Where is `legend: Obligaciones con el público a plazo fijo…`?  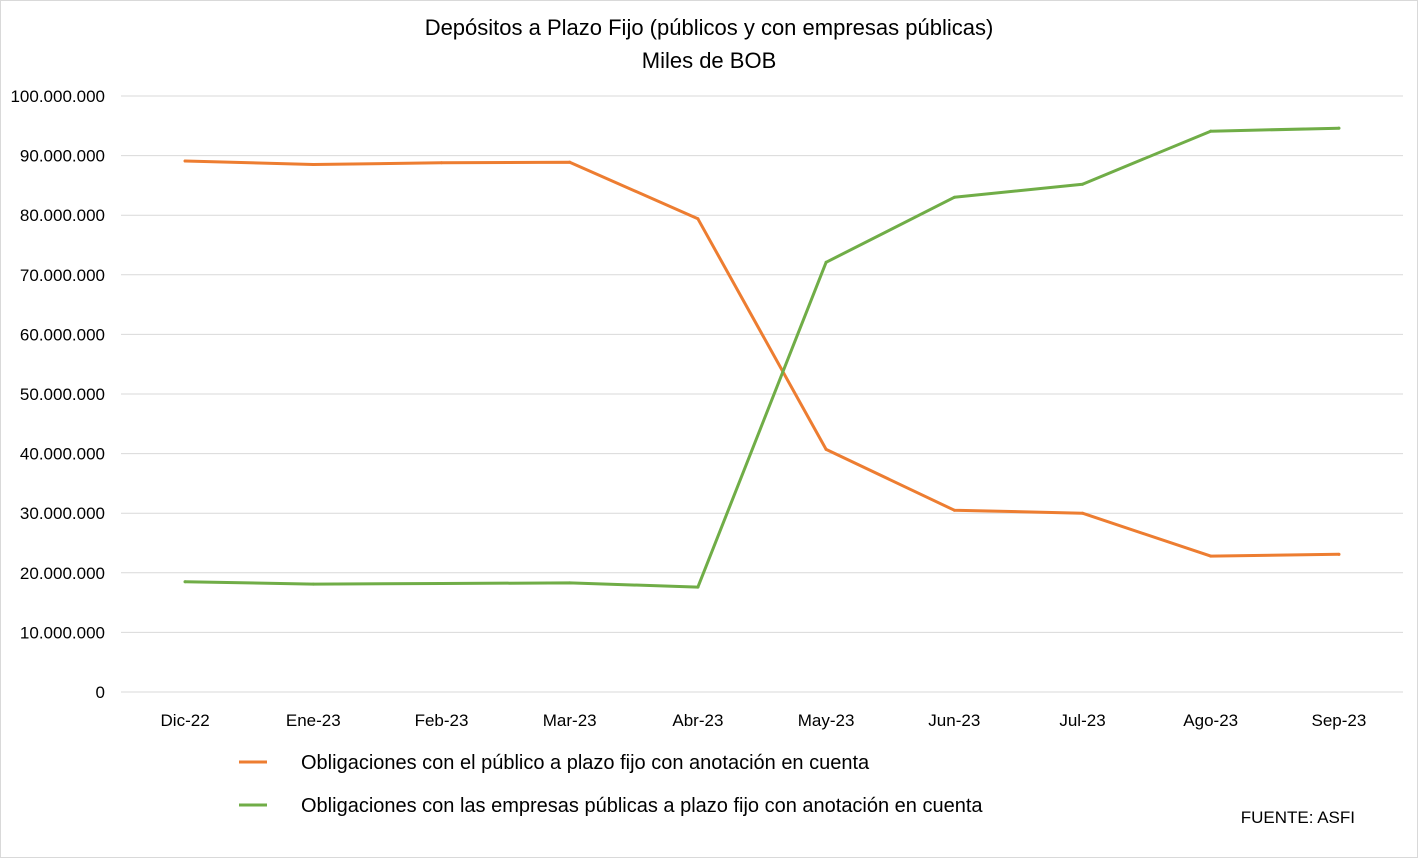 legend: Obligaciones con el público a plazo fijo… is located at coordinates (611, 784).